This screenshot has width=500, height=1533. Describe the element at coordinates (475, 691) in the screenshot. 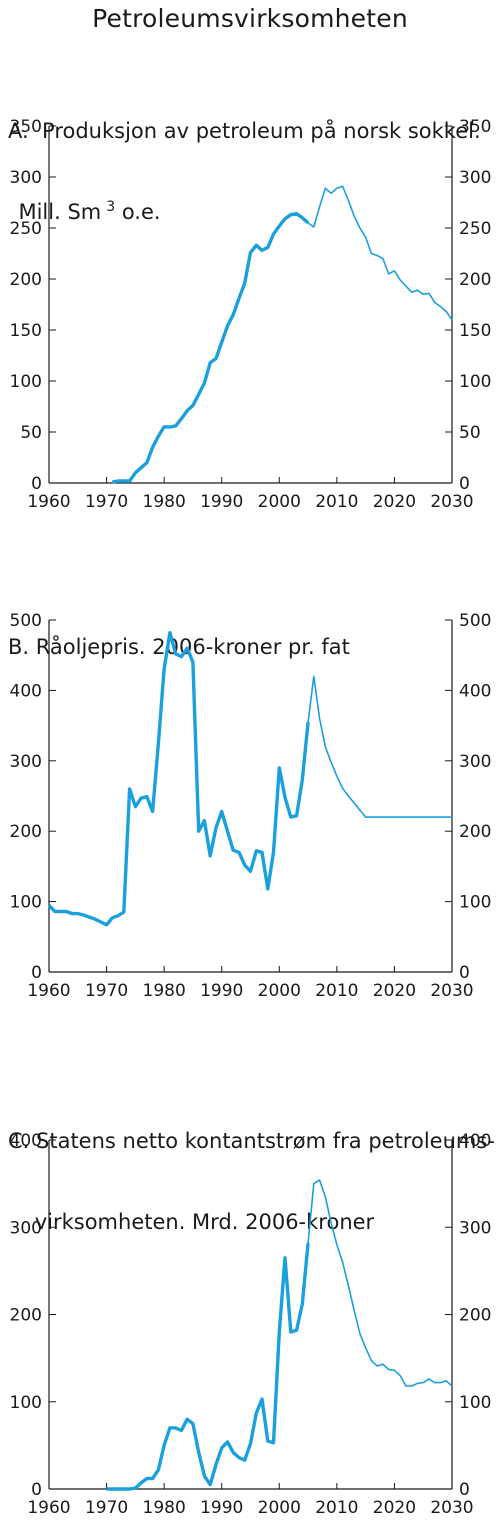

I see `b-ytick-label-right: 400` at that location.